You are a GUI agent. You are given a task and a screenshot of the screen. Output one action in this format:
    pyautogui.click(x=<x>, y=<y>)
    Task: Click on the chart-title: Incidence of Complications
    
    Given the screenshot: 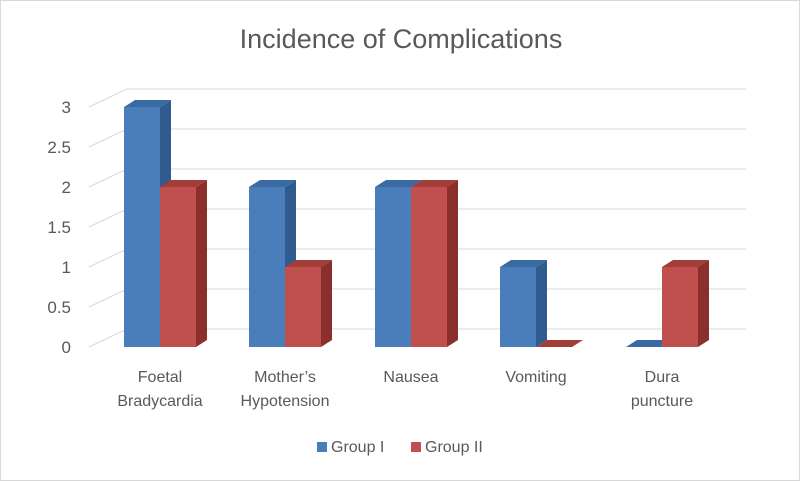 What is the action you would take?
    pyautogui.click(x=401, y=39)
    